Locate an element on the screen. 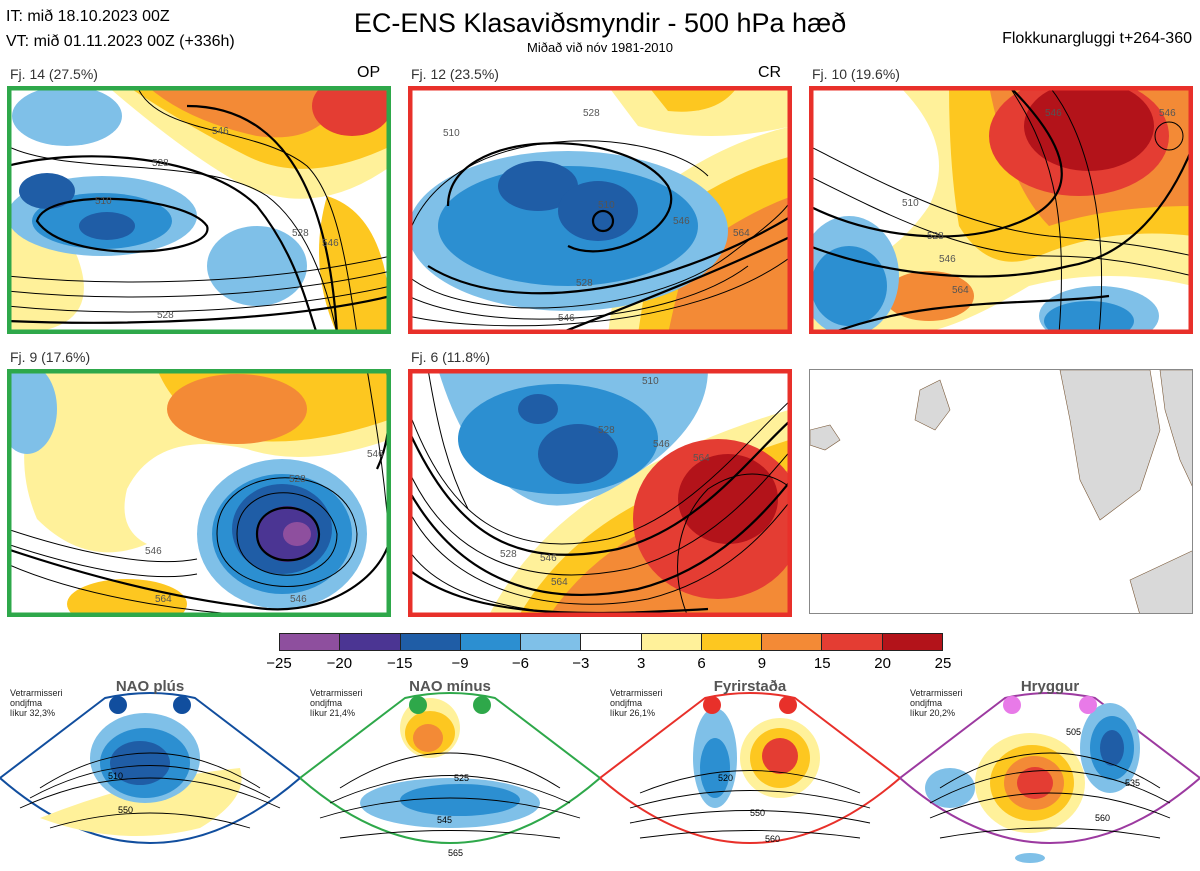  regime-title: NAO plús is located at coordinates (150, 686).